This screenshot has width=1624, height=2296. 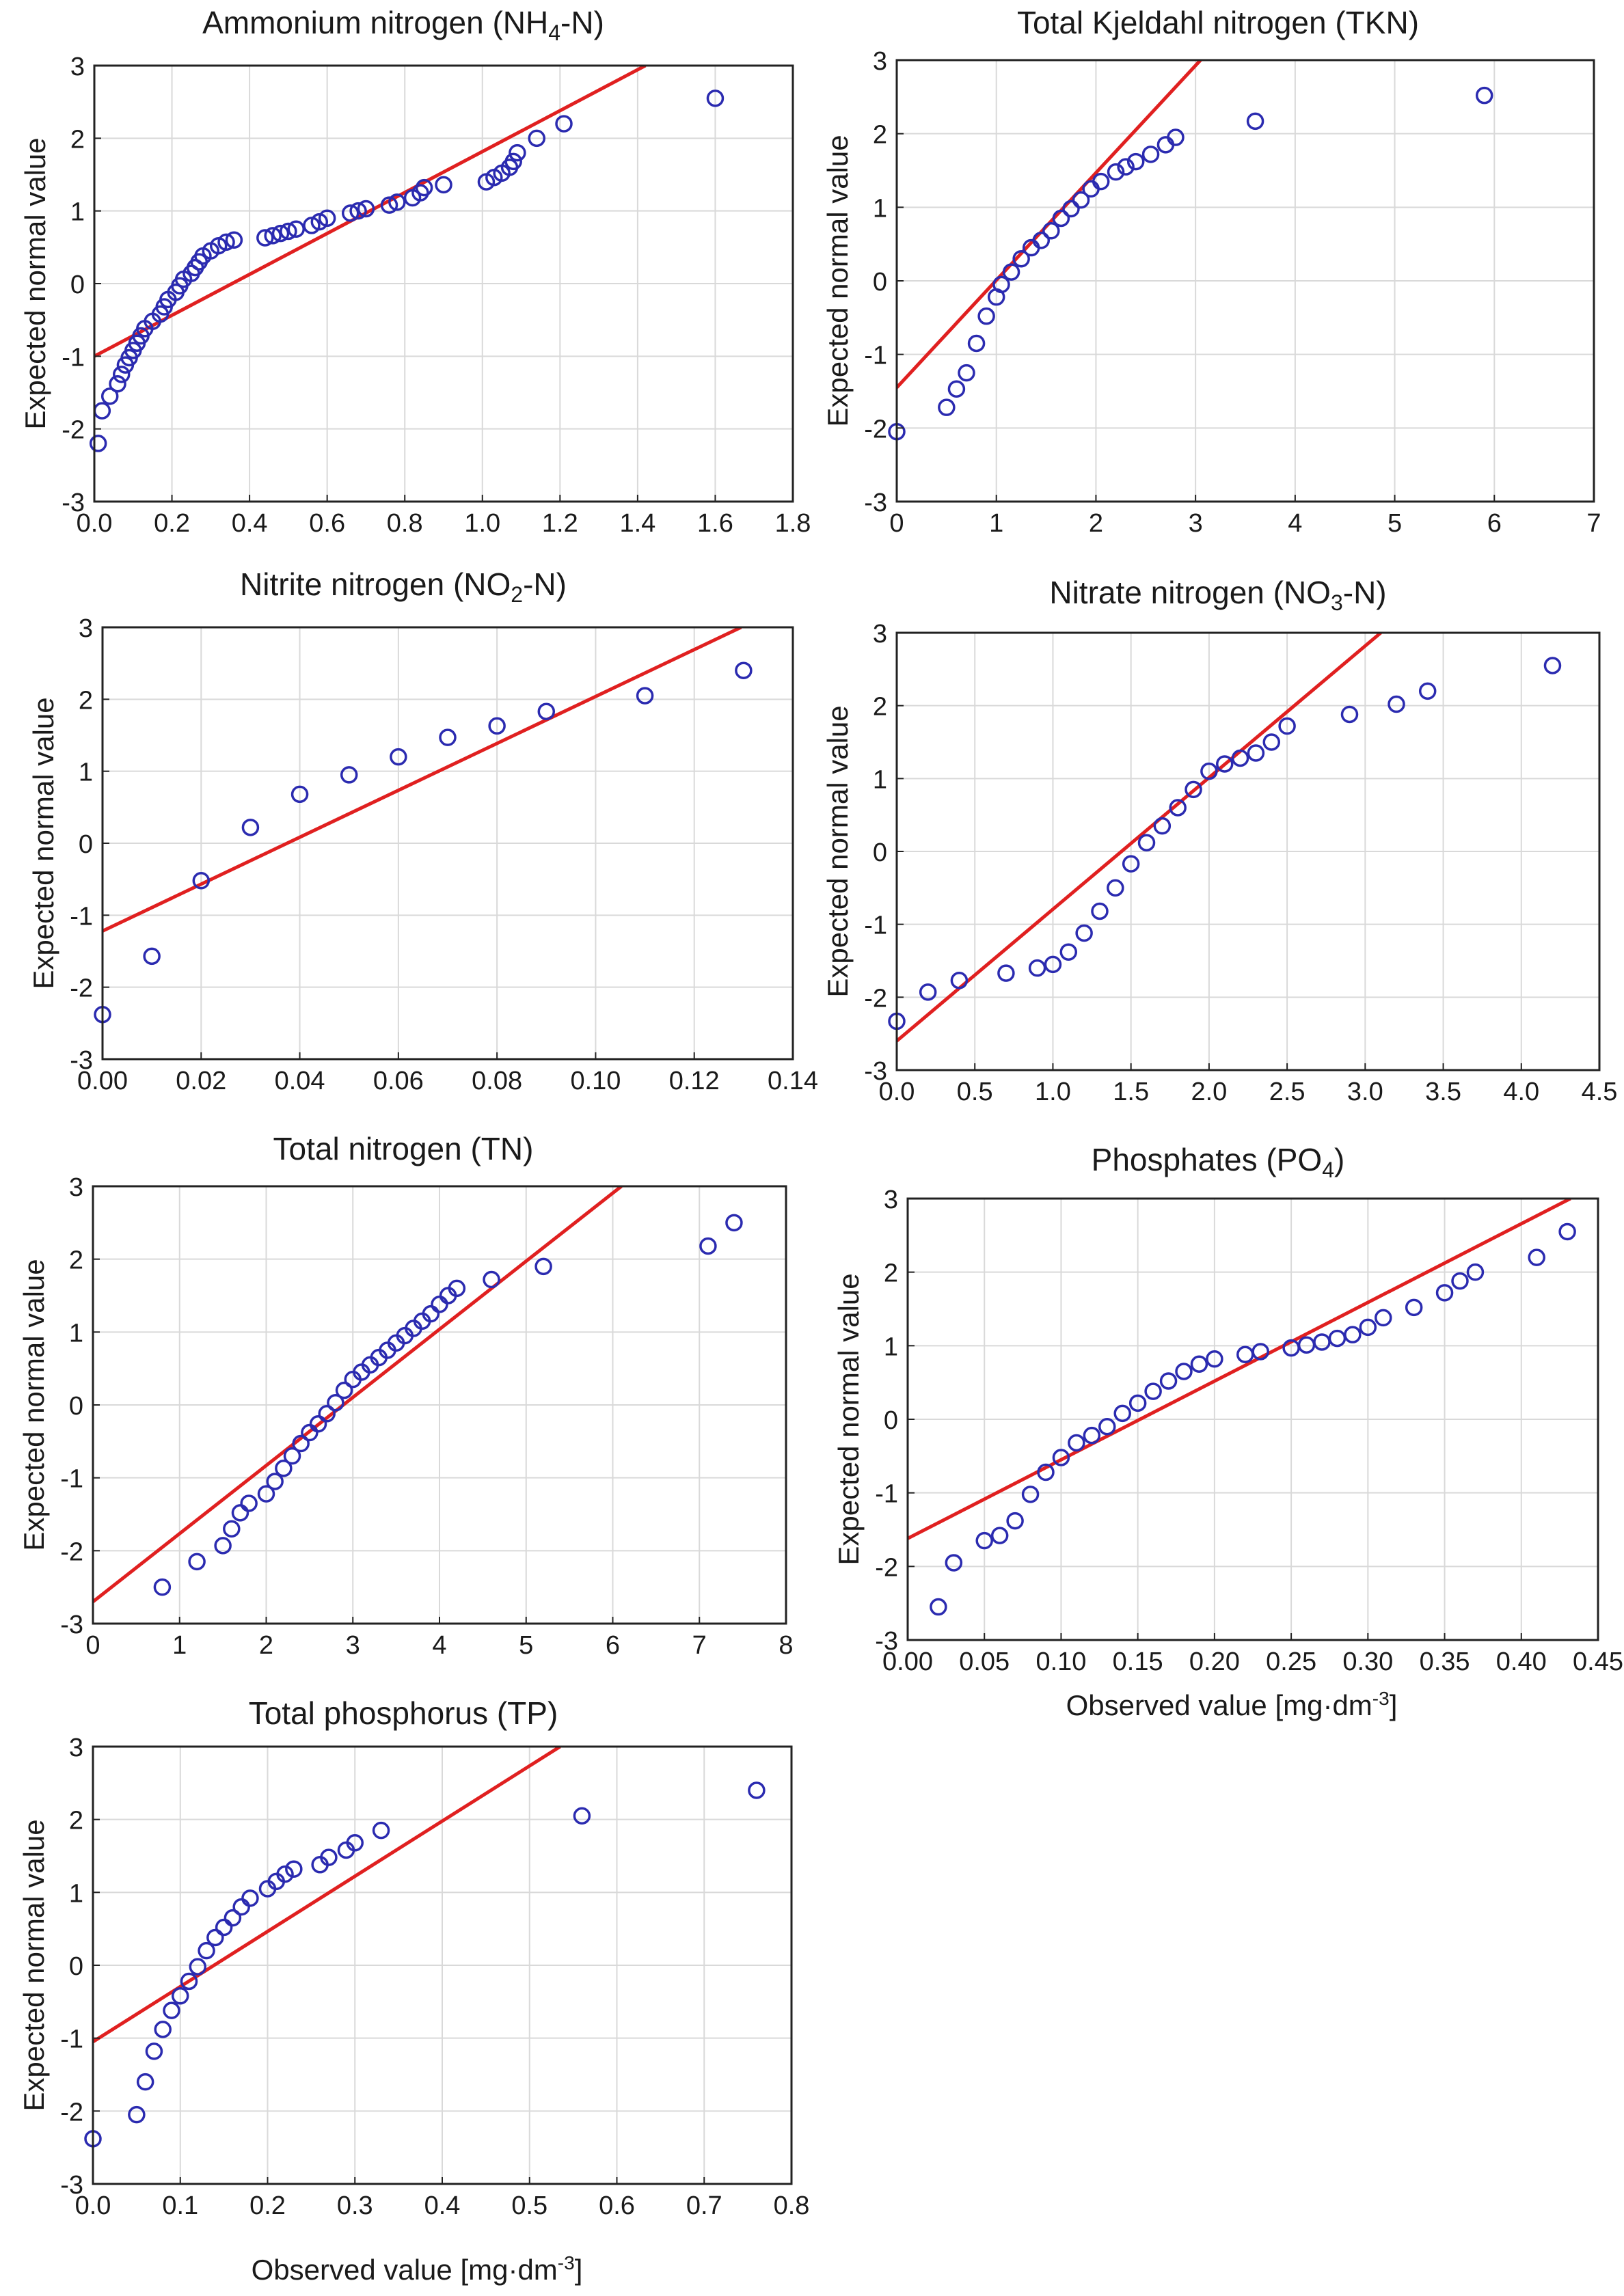 What do you see at coordinates (1218, 595) in the screenshot?
I see `chart-title: Nitrate nitrogen (NO3-N)` at bounding box center [1218, 595].